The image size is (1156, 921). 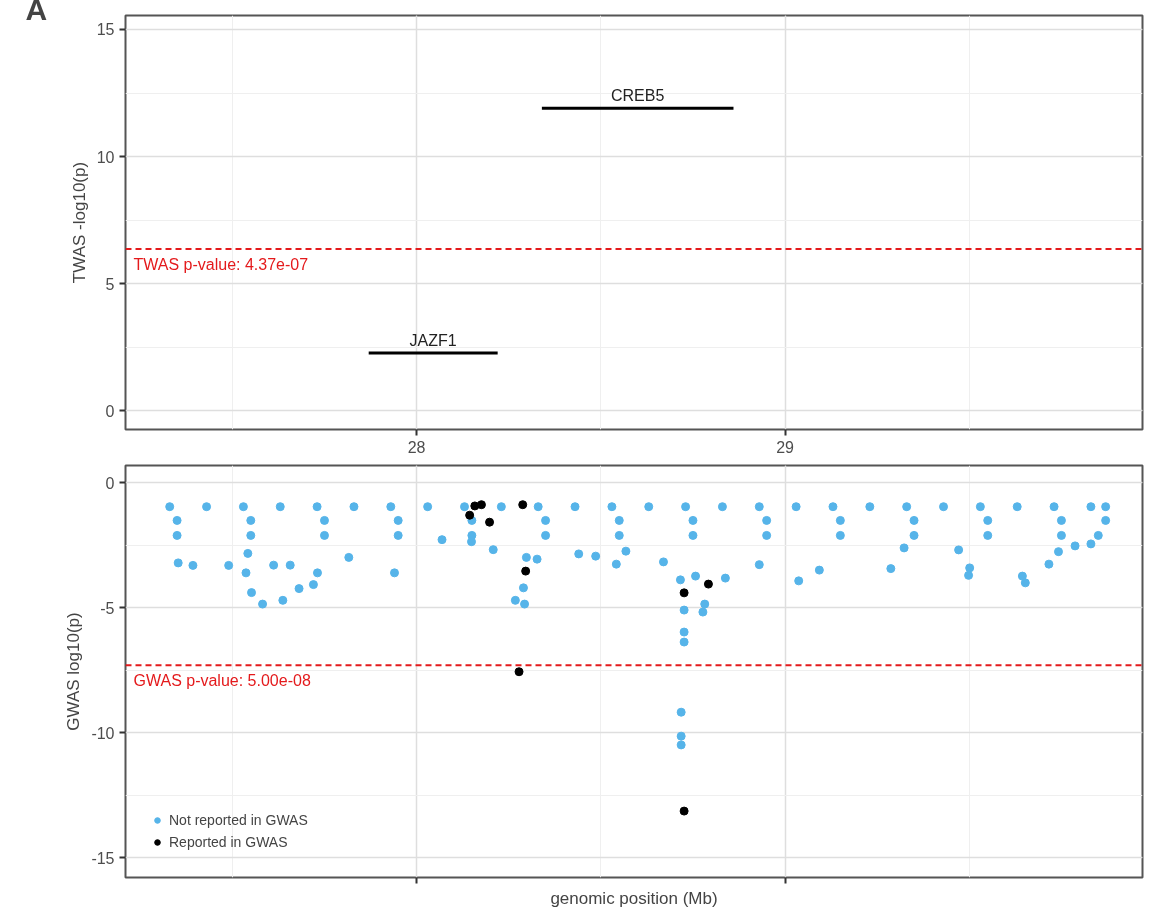 What do you see at coordinates (79, 222) in the screenshot?
I see `y-axis-title: TWAS -log10(p)` at bounding box center [79, 222].